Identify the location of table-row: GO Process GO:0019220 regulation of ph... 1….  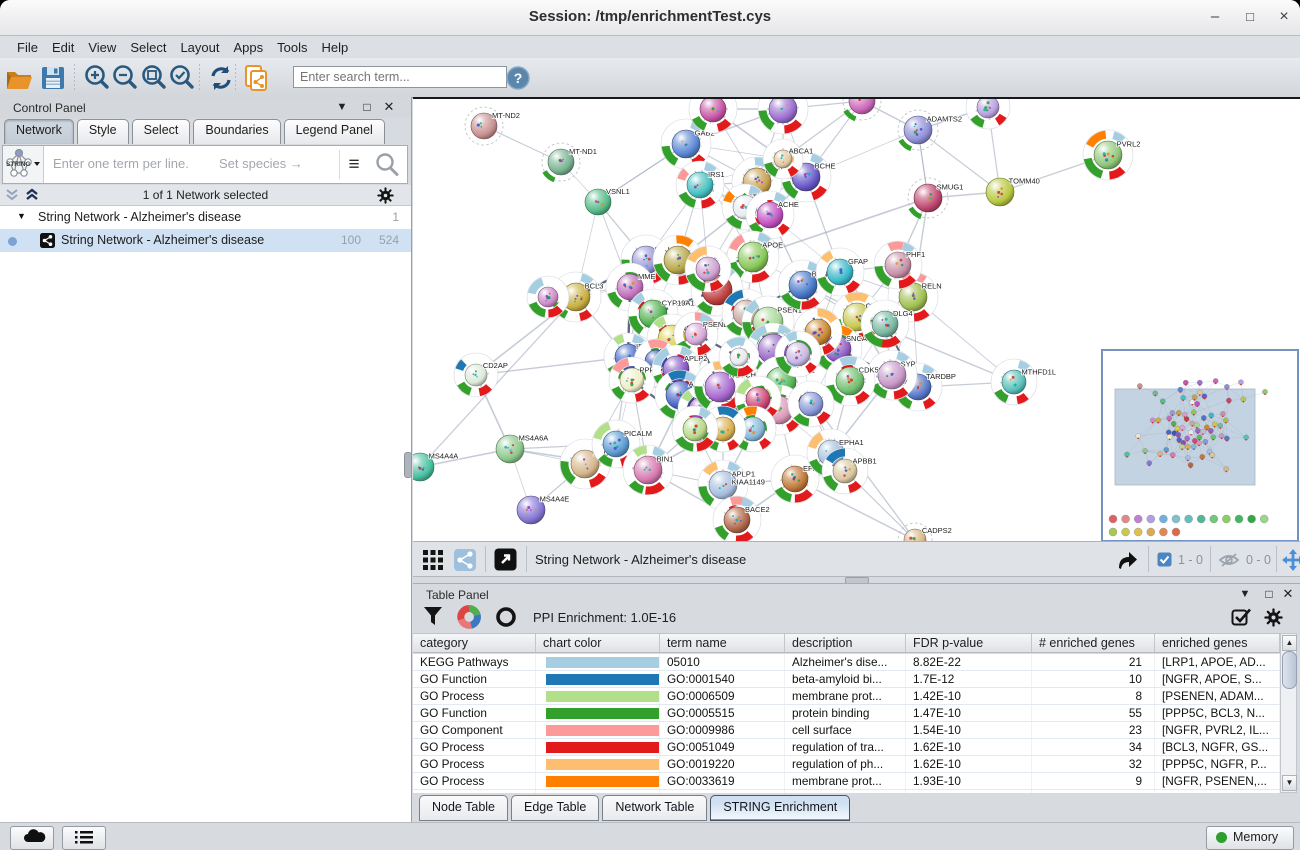
(846, 764).